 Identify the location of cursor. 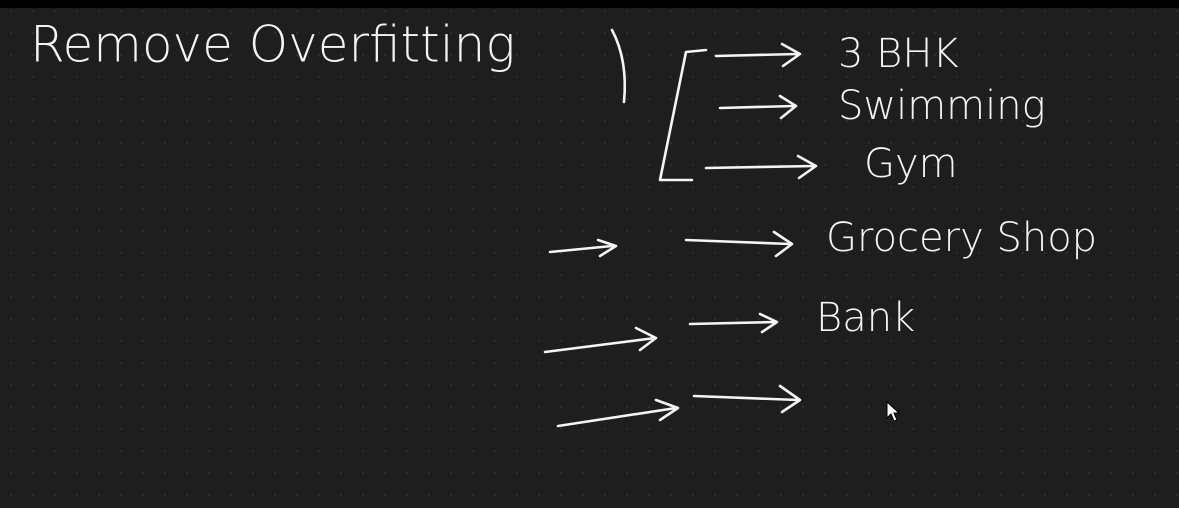
(893, 411).